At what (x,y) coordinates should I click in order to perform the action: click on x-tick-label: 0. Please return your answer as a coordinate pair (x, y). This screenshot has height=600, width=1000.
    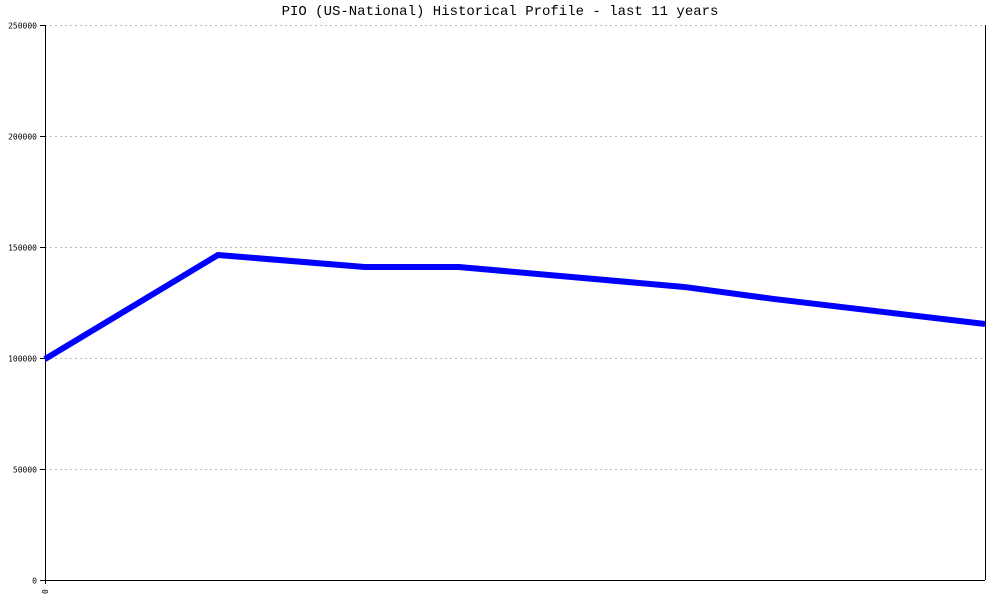
    Looking at the image, I should click on (45, 591).